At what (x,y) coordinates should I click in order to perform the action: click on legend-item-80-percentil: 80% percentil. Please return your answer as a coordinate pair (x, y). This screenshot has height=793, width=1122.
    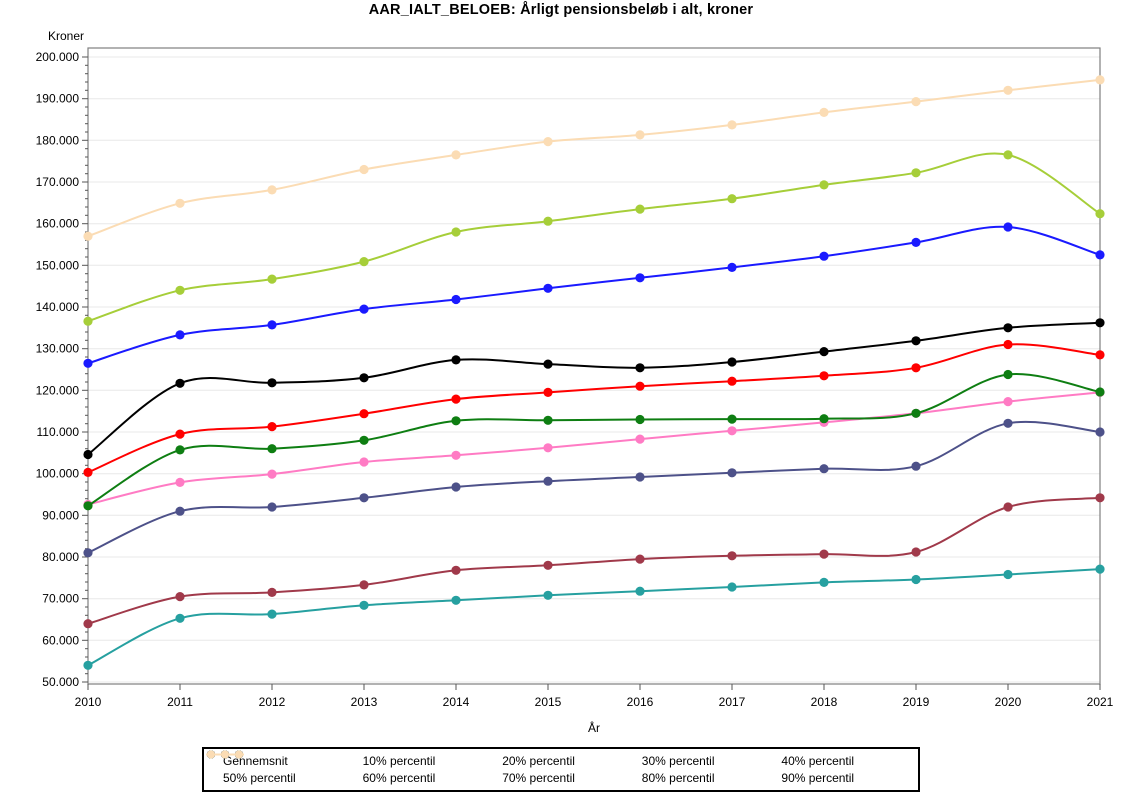
    Looking at the image, I should click on (490, 768).